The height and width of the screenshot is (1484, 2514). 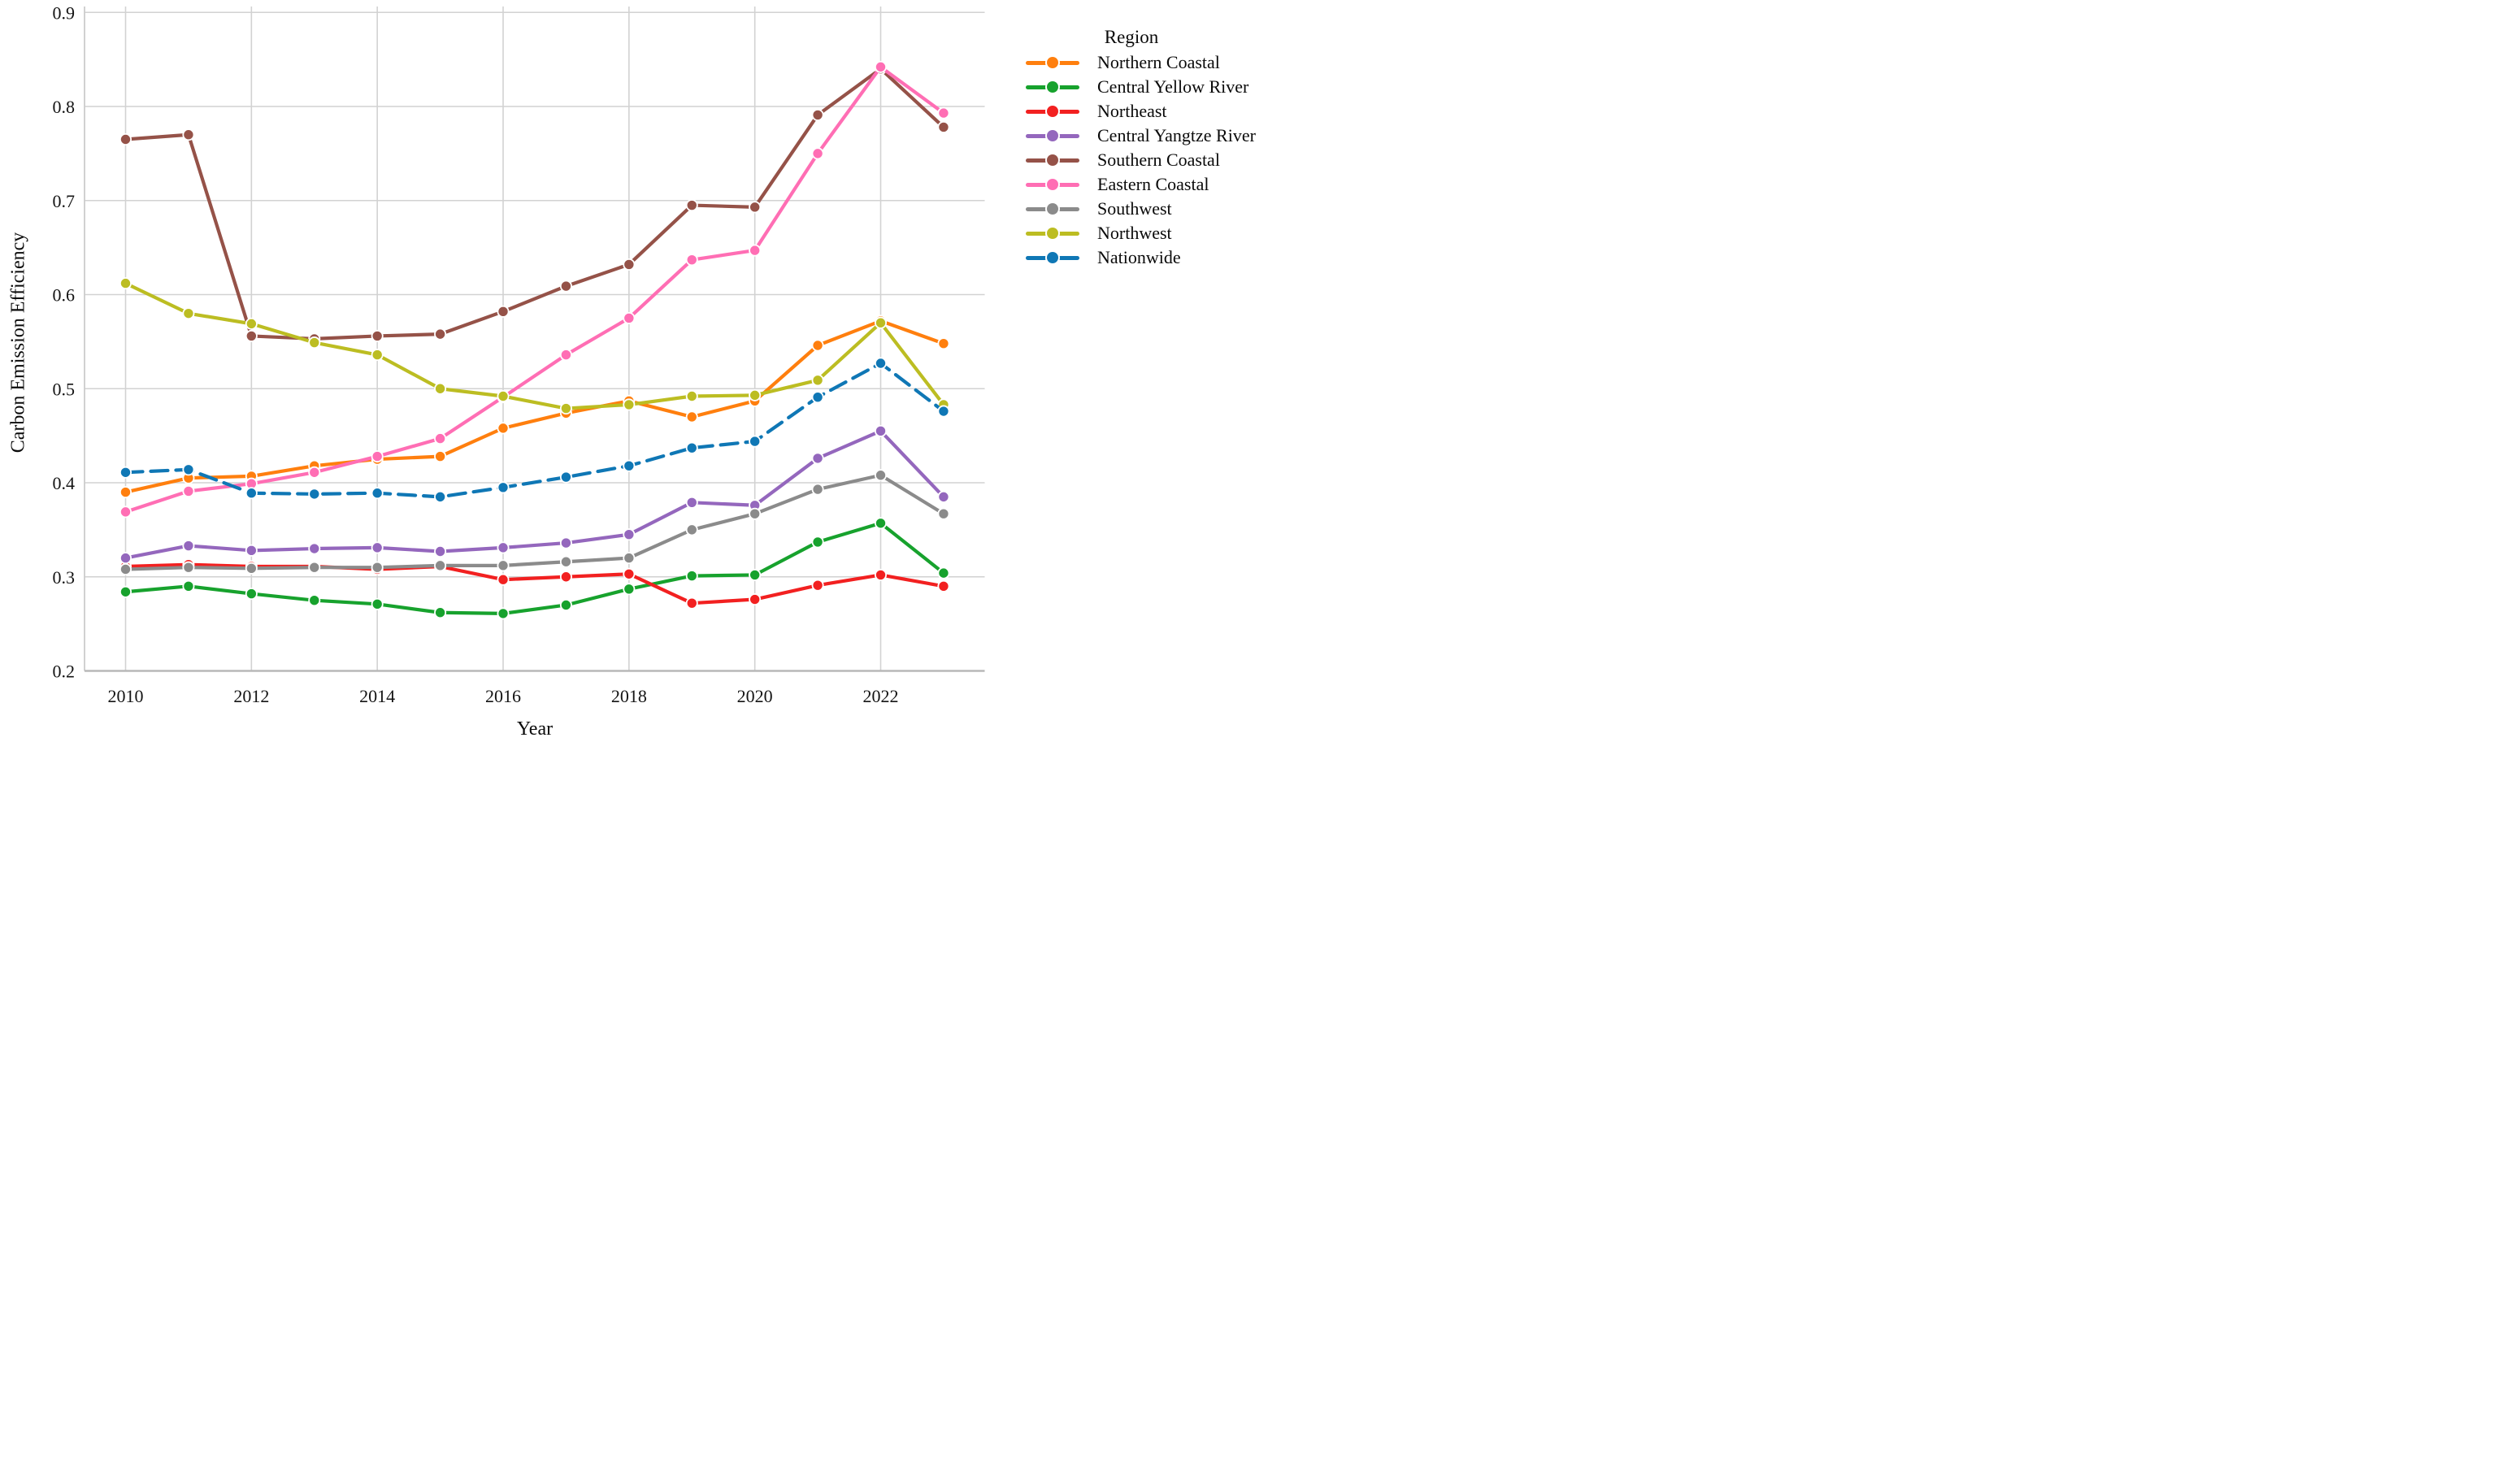 I want to click on marker-northwest-2017, so click(x=565, y=408).